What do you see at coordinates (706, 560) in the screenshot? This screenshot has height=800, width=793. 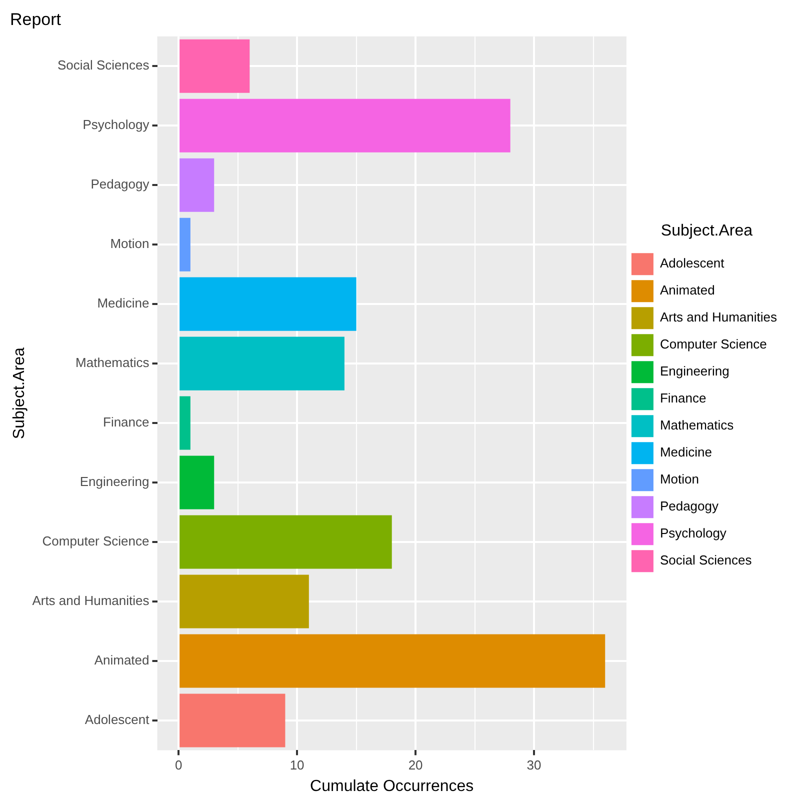 I see `legend-label: Social Sciences` at bounding box center [706, 560].